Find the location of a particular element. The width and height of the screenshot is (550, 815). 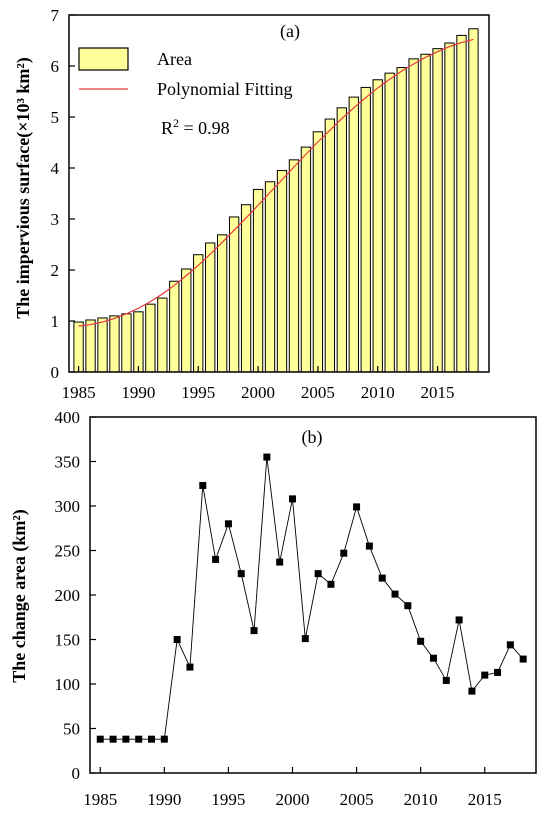

panel-label-a: (a) is located at coordinates (290, 31).